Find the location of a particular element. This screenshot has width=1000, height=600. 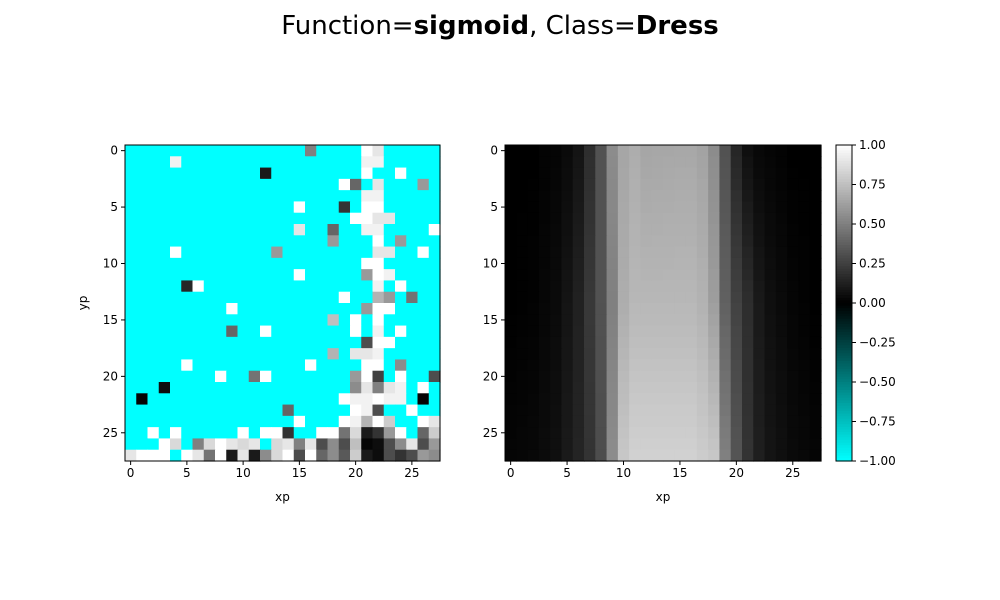

colorbar-gradient is located at coordinates (844, 303).